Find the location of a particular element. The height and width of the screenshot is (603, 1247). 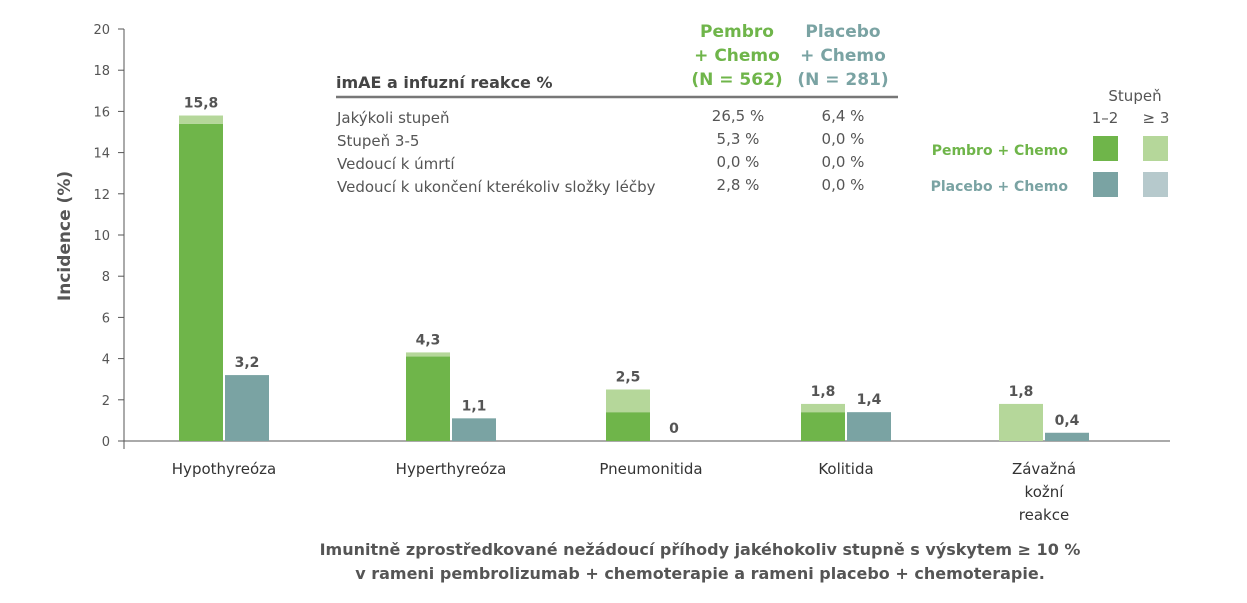

y-tick-label: 8 is located at coordinates (106, 277).